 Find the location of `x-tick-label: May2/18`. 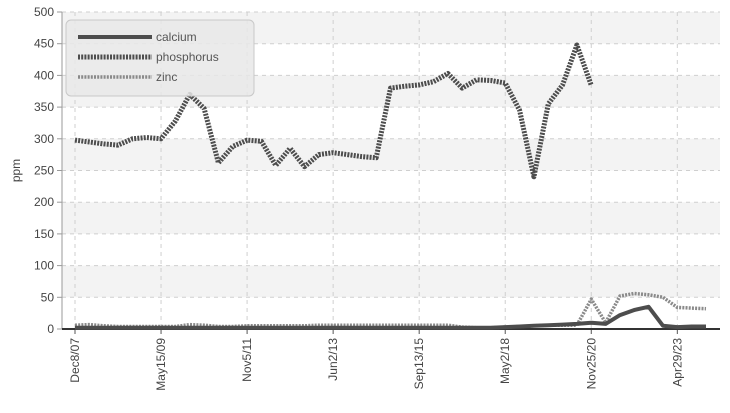

x-tick-label: May2/18 is located at coordinates (505, 361).